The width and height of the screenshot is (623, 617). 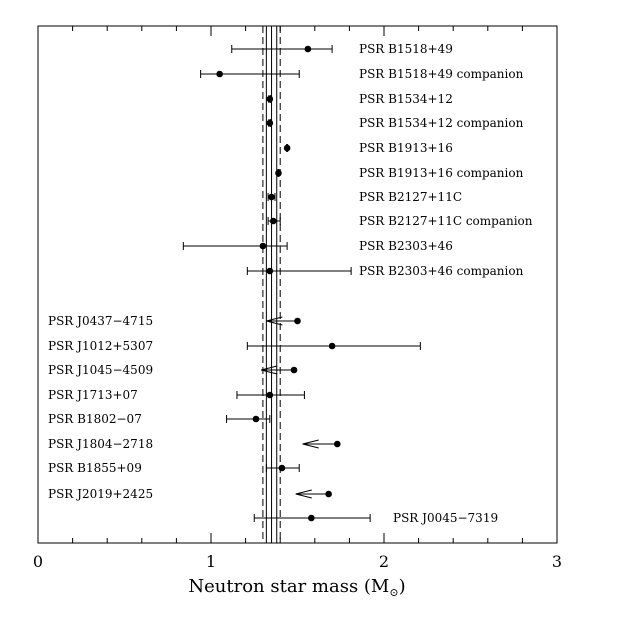 I want to click on system-label: PSR B1518+49 companion, so click(x=441, y=74).